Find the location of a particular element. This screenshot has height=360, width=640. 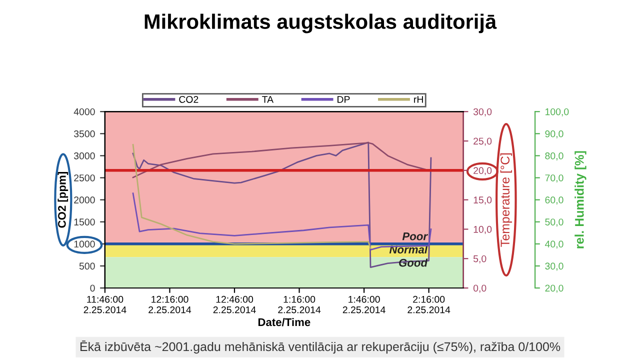

legend-label: CO2 is located at coordinates (188, 99).